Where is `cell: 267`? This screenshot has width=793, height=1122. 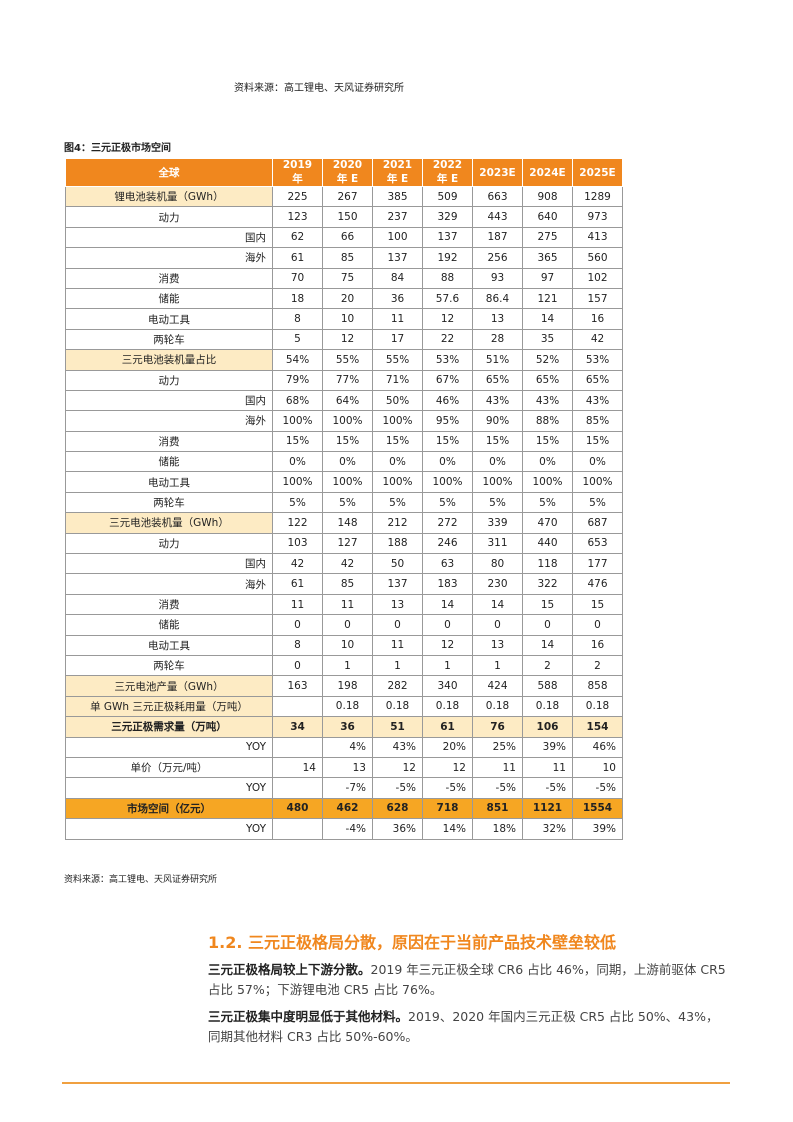 cell: 267 is located at coordinates (347, 196).